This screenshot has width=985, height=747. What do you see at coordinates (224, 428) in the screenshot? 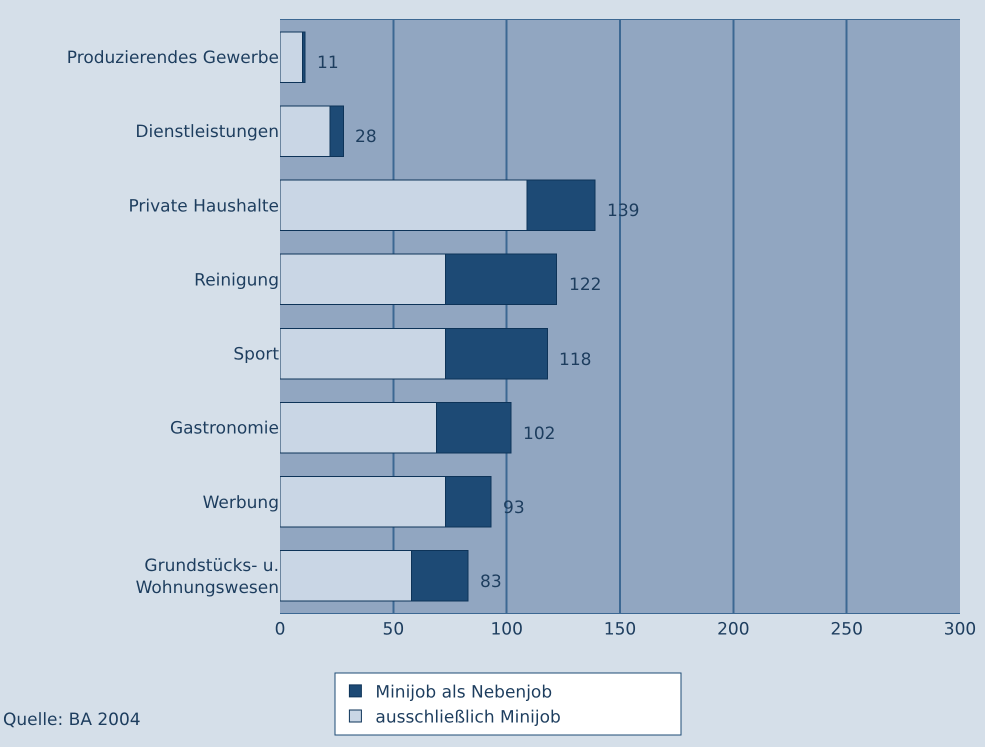
I see `y-tick-label: Gastronomie` at bounding box center [224, 428].